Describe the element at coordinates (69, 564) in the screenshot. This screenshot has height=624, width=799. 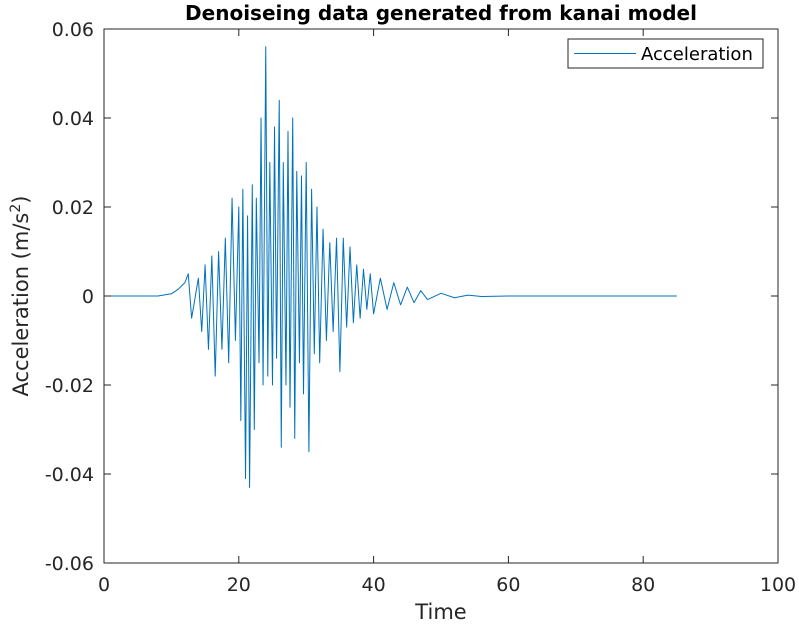
I see `y-tick-label: -0.06` at that location.